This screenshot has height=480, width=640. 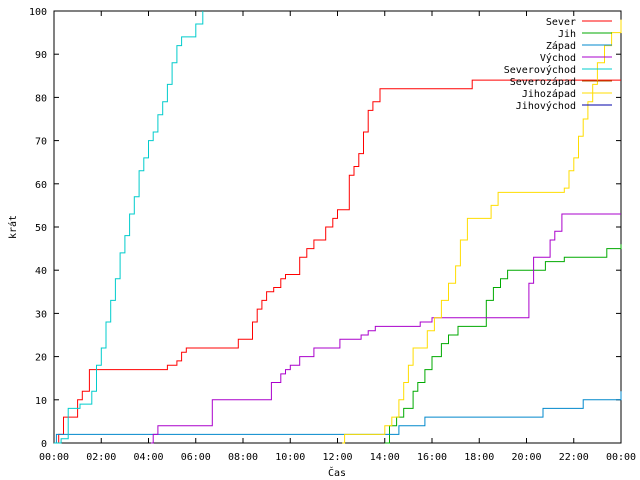 I want to click on x-tick-label: 02:00, so click(x=101, y=457).